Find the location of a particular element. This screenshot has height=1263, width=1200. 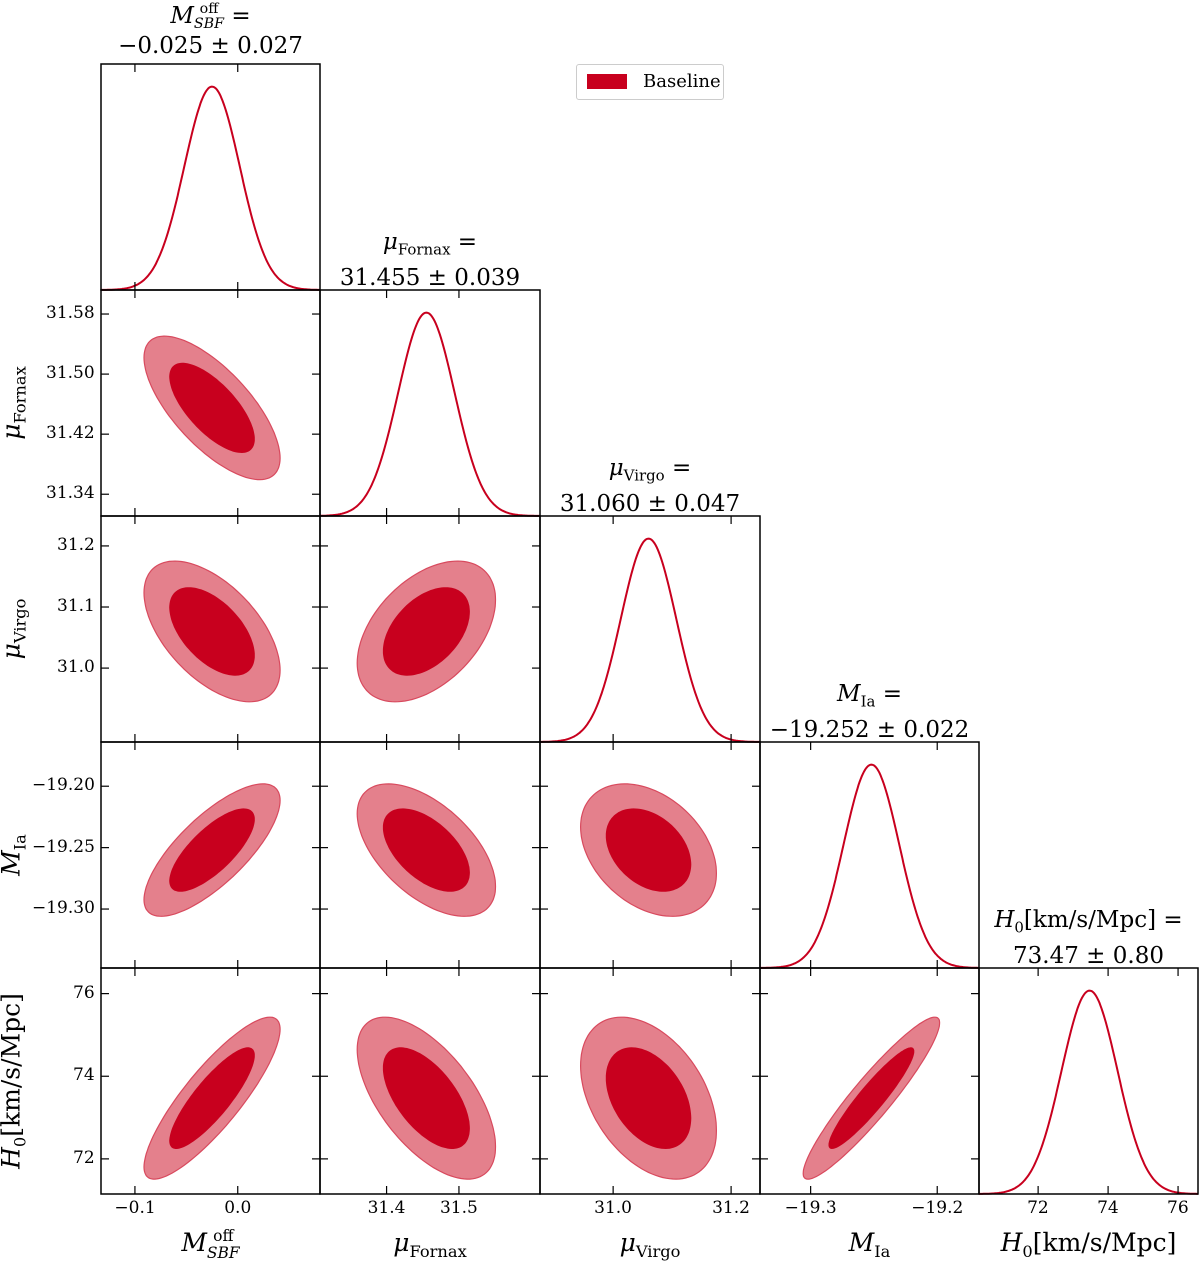

y-tick-label: −19.20 is located at coordinates (63, 785).